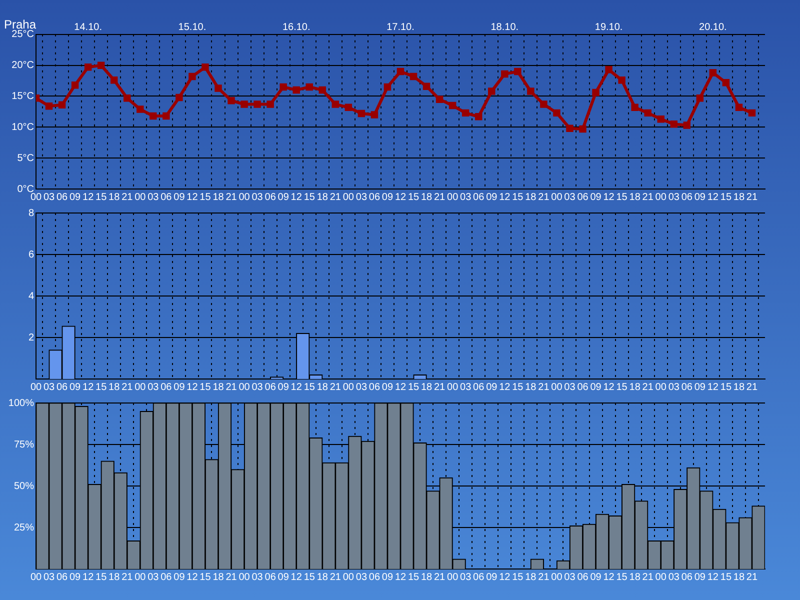  I want to click on text: 20.10., so click(713, 28).